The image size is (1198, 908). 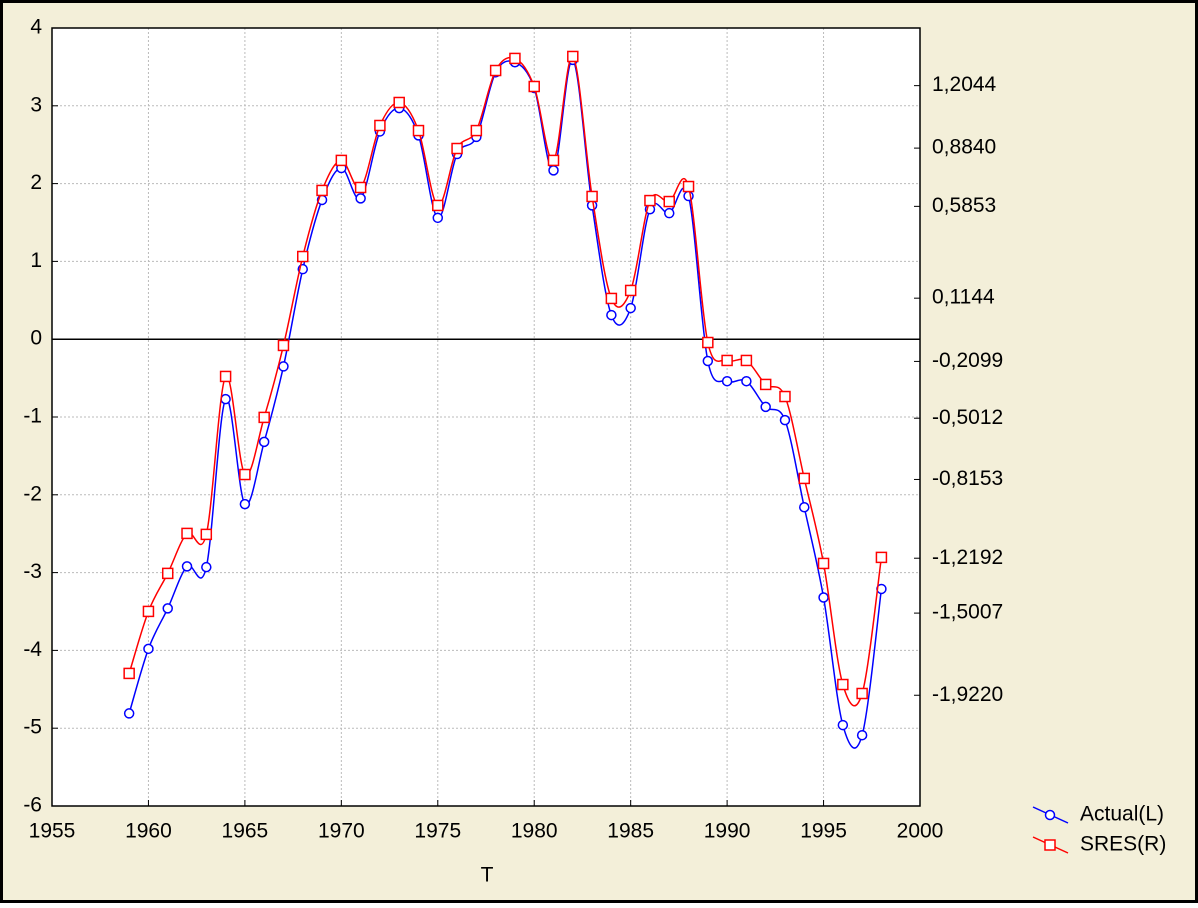 What do you see at coordinates (963, 297) in the screenshot?
I see `y2-tick-label: 0,1144` at bounding box center [963, 297].